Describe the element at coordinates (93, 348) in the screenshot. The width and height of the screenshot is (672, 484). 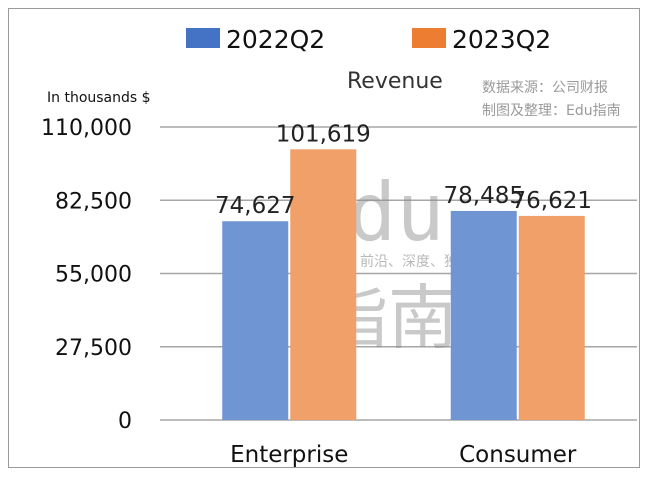
I see `y-tick-label: 27,500` at that location.